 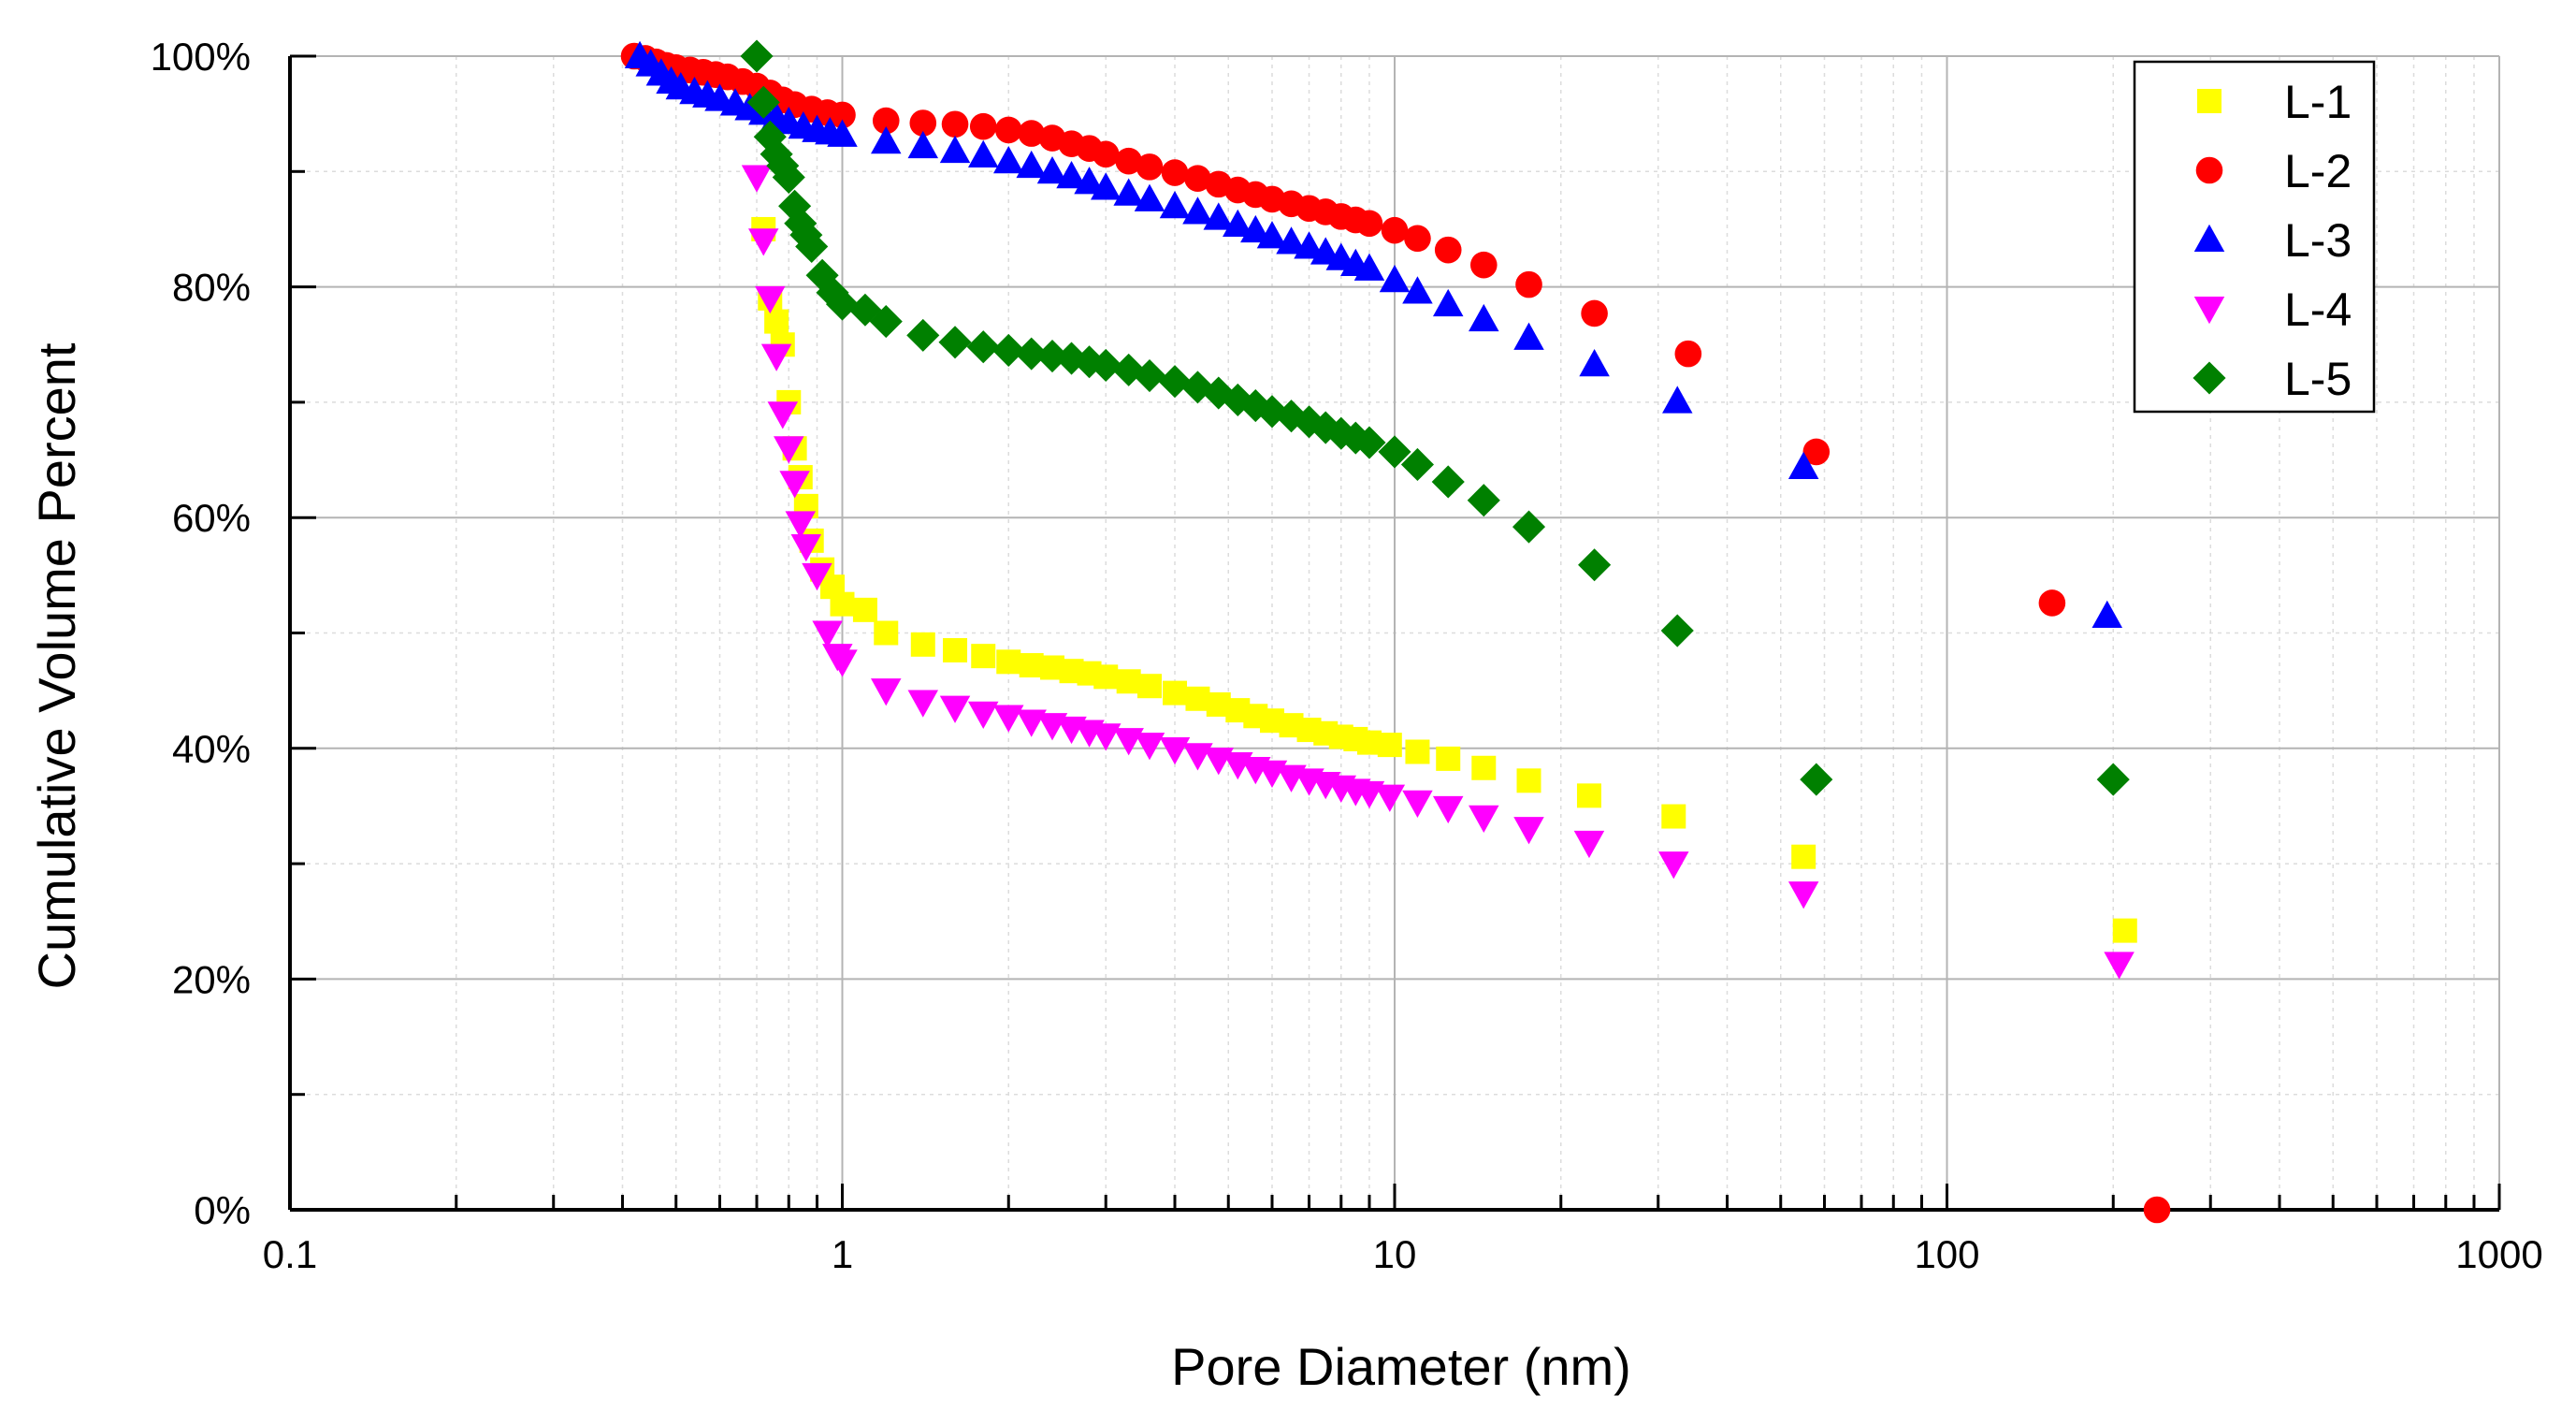 I want to click on x-tick-label: 1000, so click(x=2498, y=1254).